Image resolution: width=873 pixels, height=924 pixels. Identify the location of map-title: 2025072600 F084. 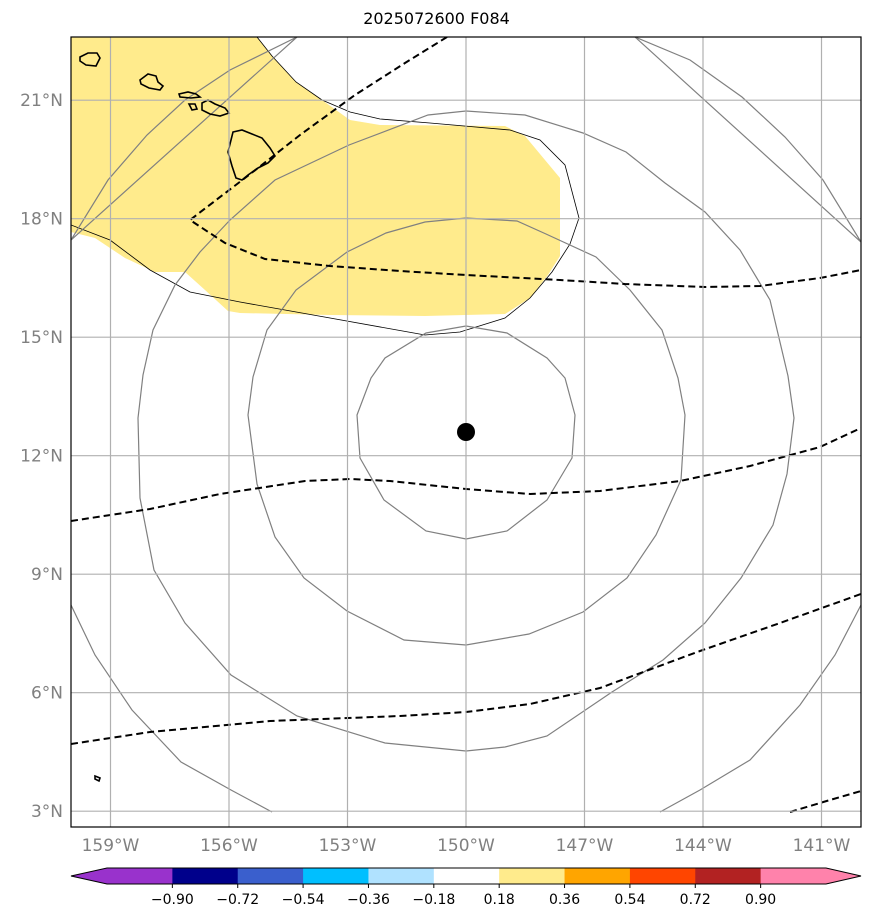
(436, 18).